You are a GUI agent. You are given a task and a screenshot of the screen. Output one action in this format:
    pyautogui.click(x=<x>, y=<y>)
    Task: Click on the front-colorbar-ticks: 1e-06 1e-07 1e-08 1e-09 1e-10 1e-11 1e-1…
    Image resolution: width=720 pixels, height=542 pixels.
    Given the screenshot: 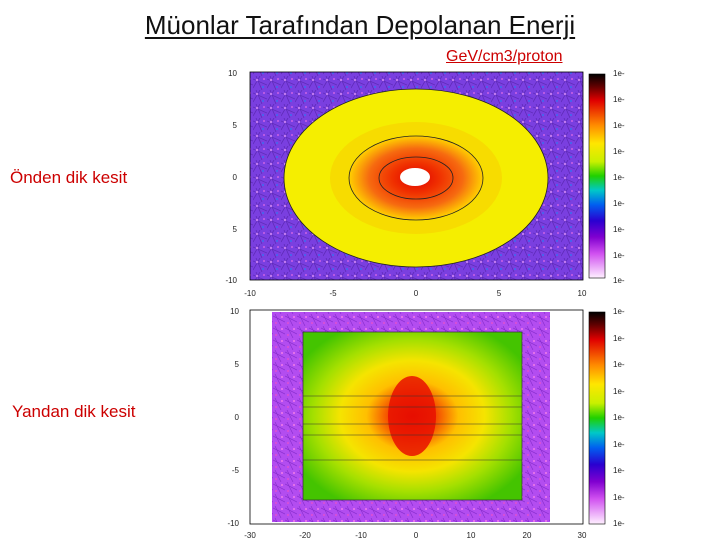 What is the action you would take?
    pyautogui.click(x=619, y=177)
    